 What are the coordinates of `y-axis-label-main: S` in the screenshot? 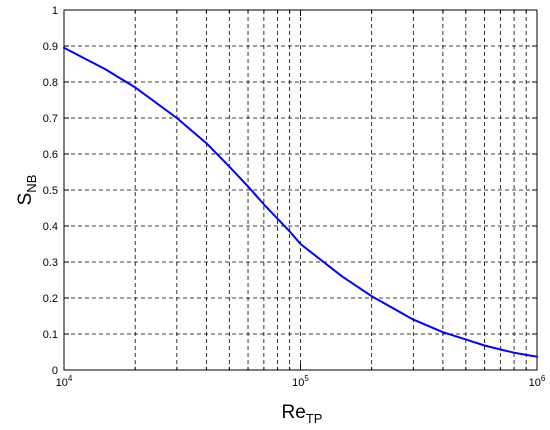 It's located at (25, 199).